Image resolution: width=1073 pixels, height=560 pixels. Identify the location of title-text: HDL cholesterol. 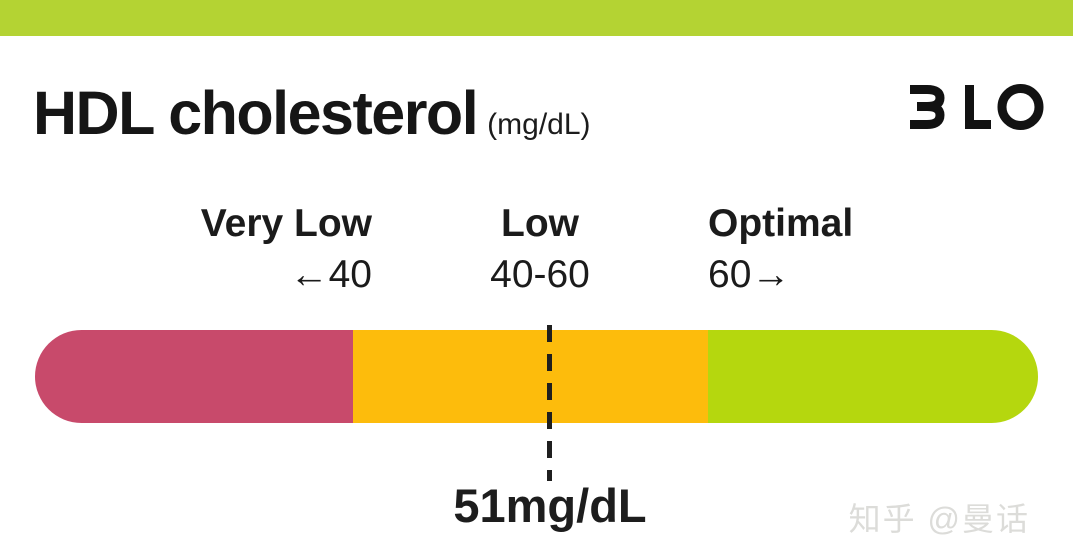
(256, 113).